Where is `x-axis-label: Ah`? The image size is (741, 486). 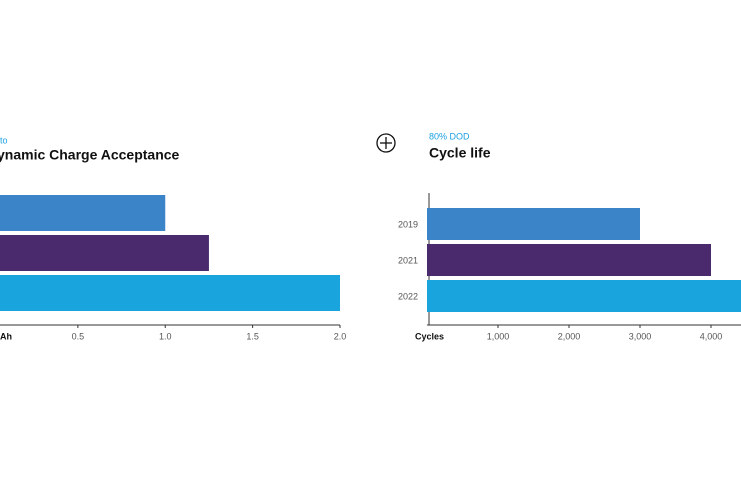
x-axis-label: Ah is located at coordinates (6, 336).